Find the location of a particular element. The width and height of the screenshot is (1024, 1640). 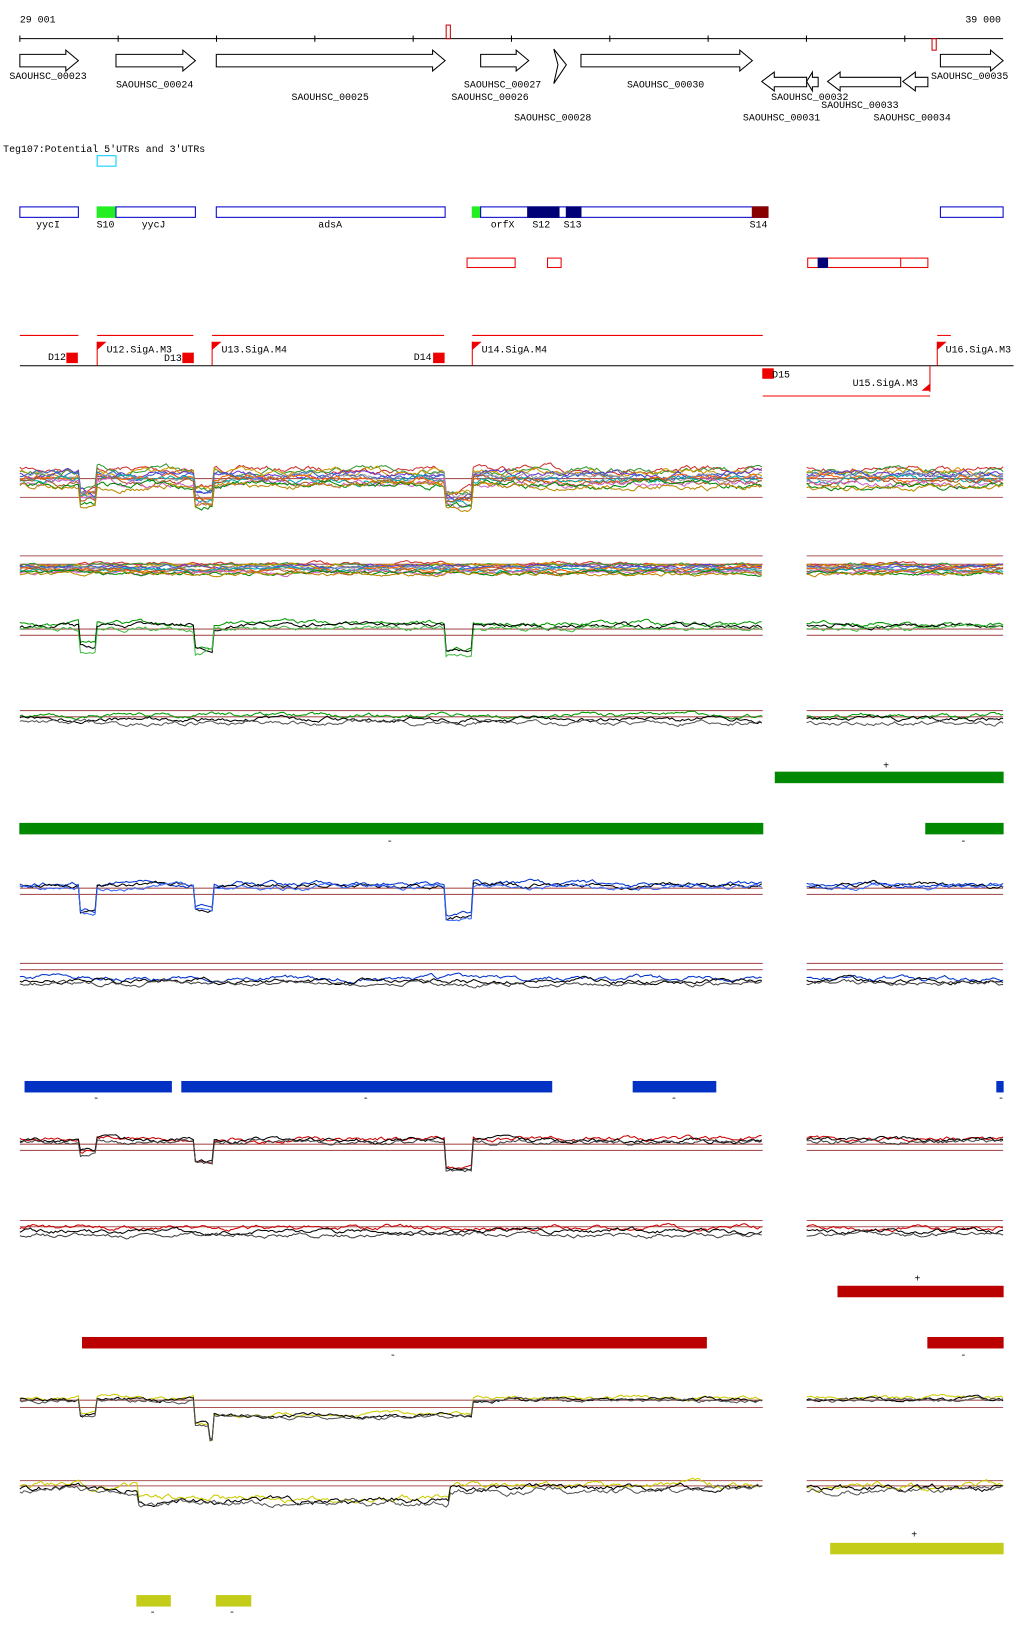

gene-label: SAOUHSC_00028 is located at coordinates (552, 118).